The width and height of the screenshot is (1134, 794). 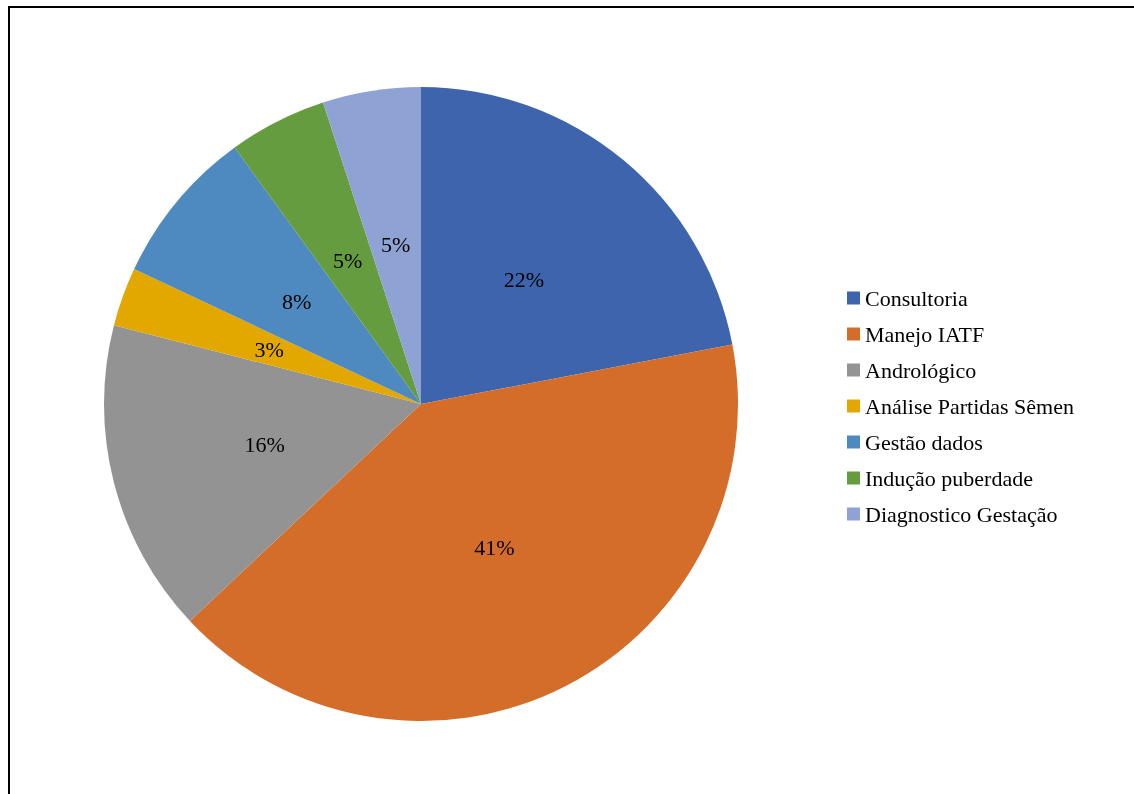 What do you see at coordinates (921, 370) in the screenshot?
I see `legend-label: Andrológico` at bounding box center [921, 370].